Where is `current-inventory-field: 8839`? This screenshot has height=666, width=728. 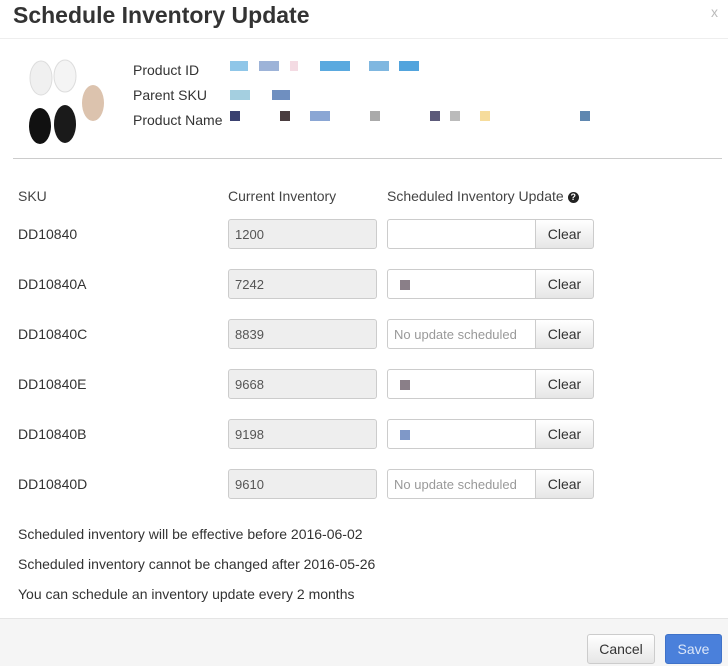
current-inventory-field: 8839 is located at coordinates (302, 334).